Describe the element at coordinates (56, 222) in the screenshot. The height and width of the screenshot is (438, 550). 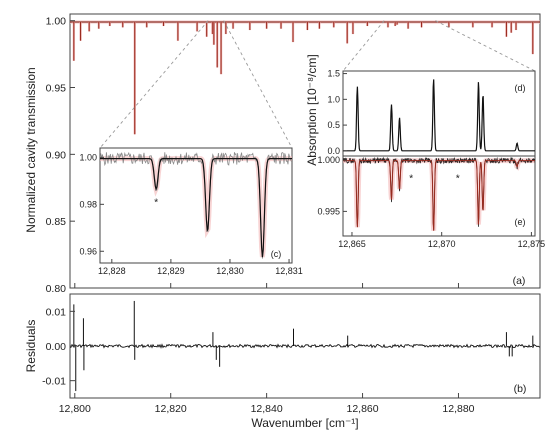
I see `panel-a-y-tick-label: 0.85` at that location.